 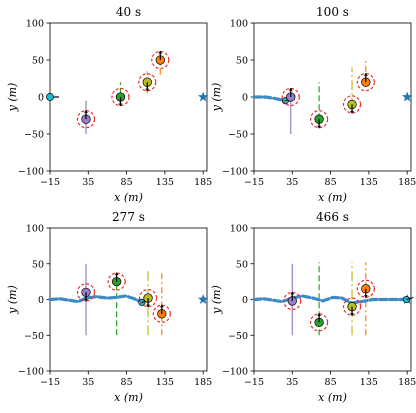 What do you see at coordinates (128, 217) in the screenshot?
I see `panel-title: 277 s` at bounding box center [128, 217].